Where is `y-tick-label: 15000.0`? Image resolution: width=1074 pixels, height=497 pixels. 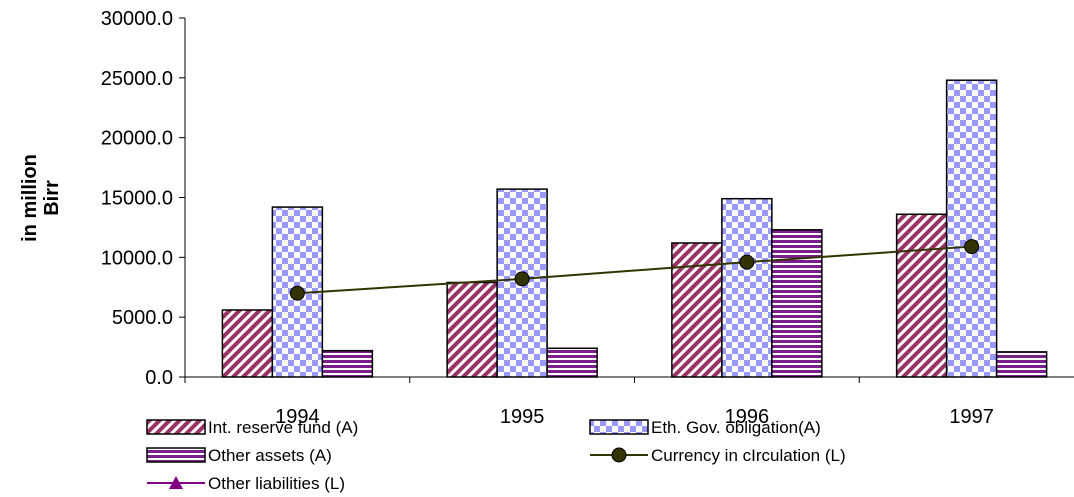
y-tick-label: 15000.0 is located at coordinates (137, 199).